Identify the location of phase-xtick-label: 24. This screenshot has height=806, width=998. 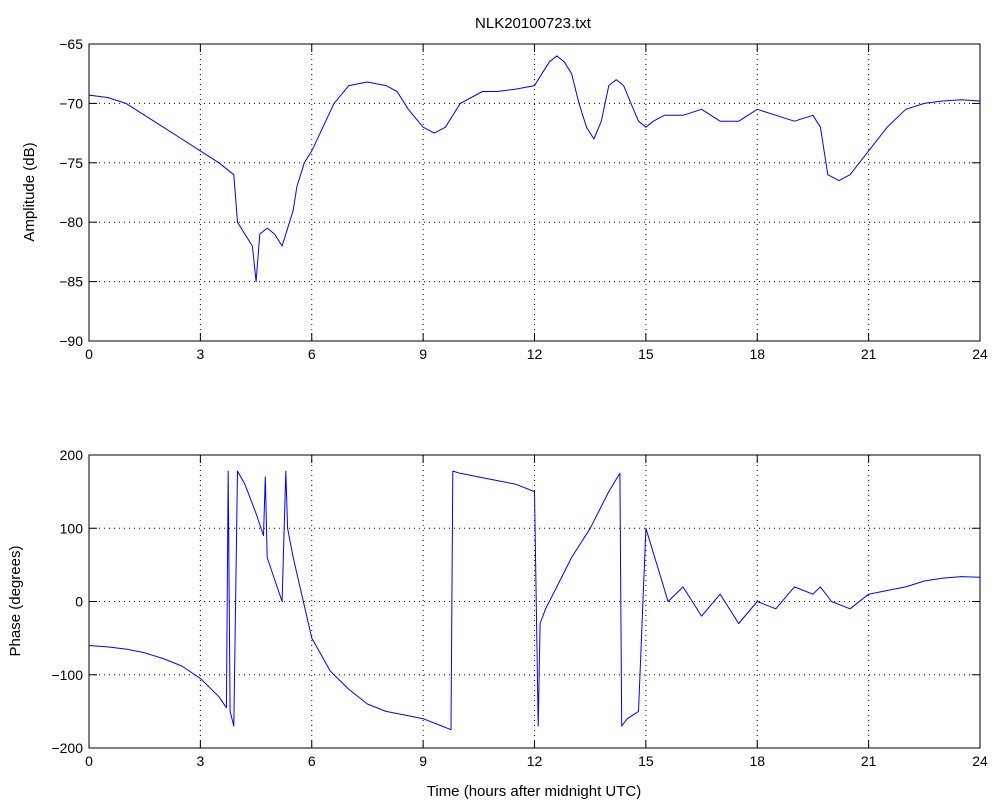
(980, 761).